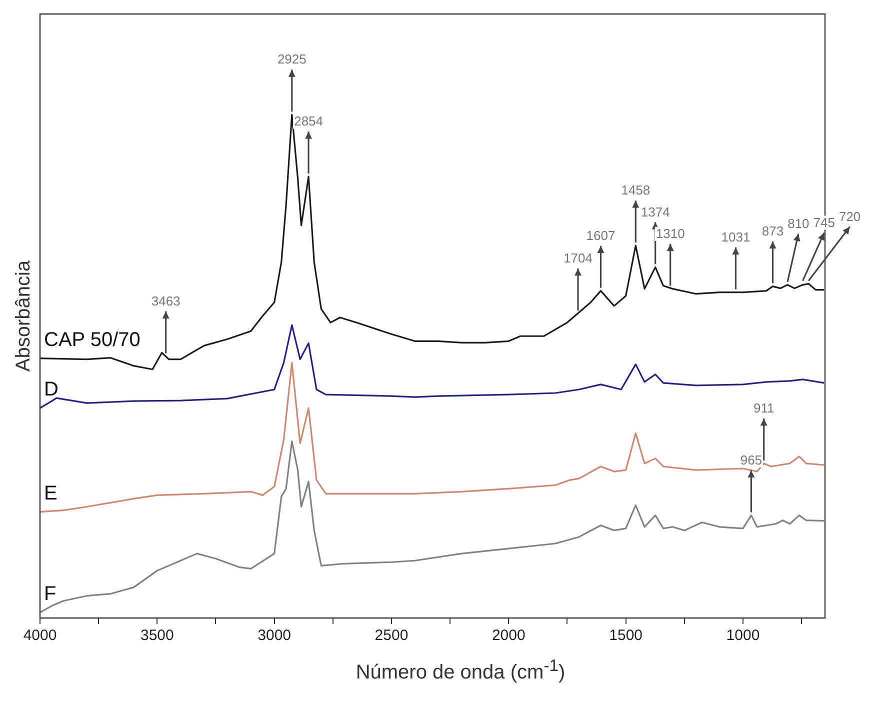 The height and width of the screenshot is (718, 885). I want to click on series-label: CAP 50/70, so click(92, 339).